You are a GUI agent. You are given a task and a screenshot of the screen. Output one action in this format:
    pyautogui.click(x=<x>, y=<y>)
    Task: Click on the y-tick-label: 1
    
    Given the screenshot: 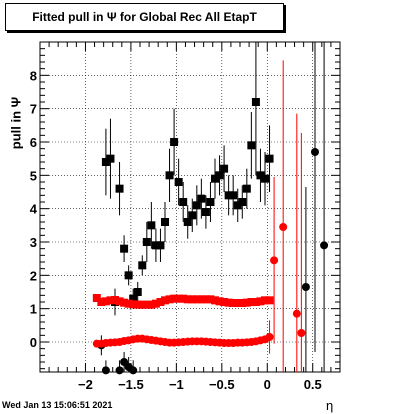 What is the action you would take?
    pyautogui.click(x=33, y=309)
    